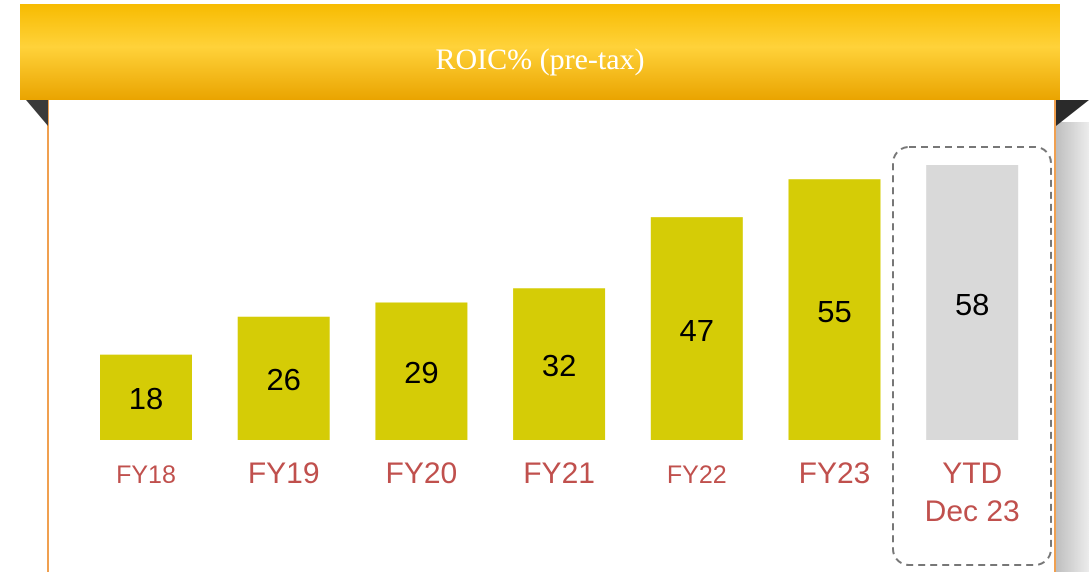  Describe the element at coordinates (421, 473) in the screenshot. I see `x-tick-label: FY20` at that location.